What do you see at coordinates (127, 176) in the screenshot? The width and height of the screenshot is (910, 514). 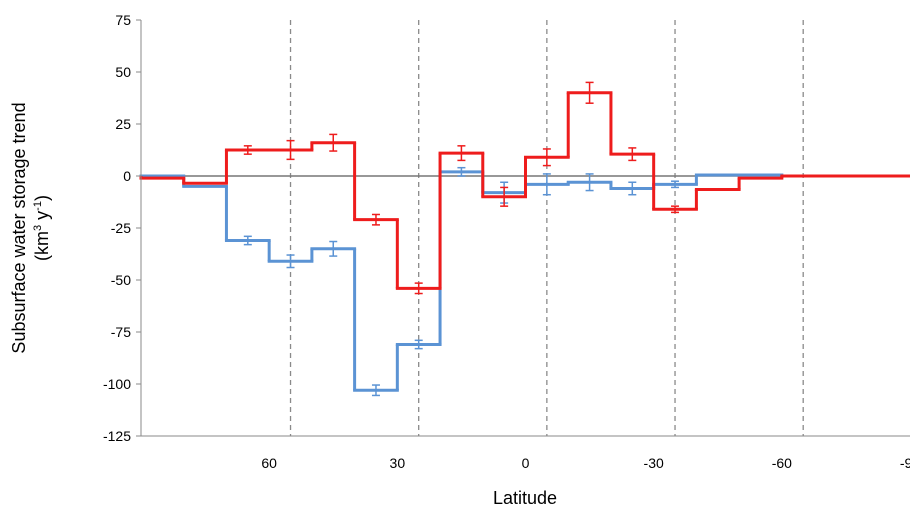 I see `y-tick-label-0: 0` at bounding box center [127, 176].